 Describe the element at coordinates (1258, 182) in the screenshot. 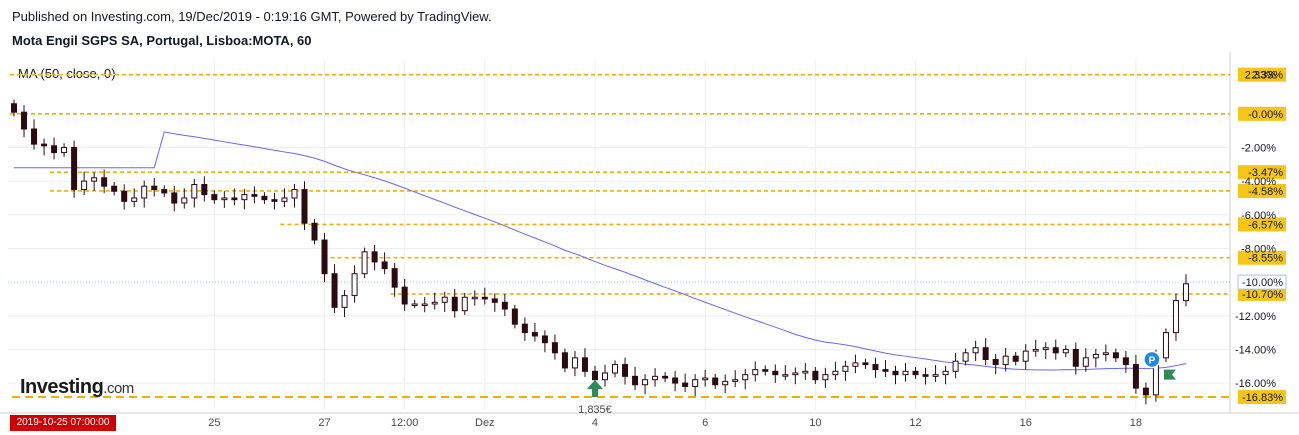

I see `y-tick-label: -4.00%` at that location.